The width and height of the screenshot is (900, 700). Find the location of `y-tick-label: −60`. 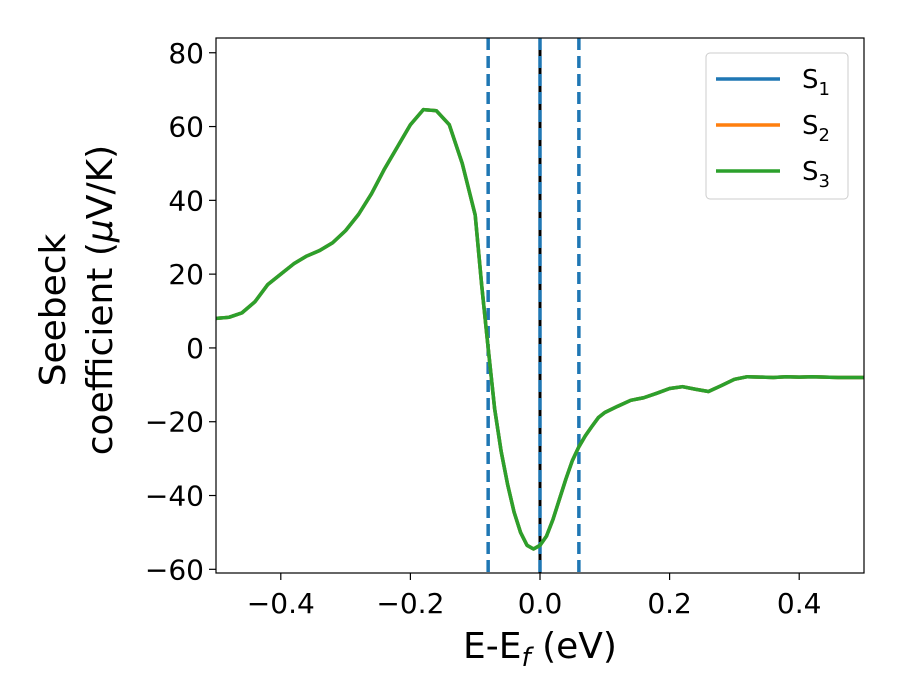

y-tick-label: −60 is located at coordinates (174, 569).